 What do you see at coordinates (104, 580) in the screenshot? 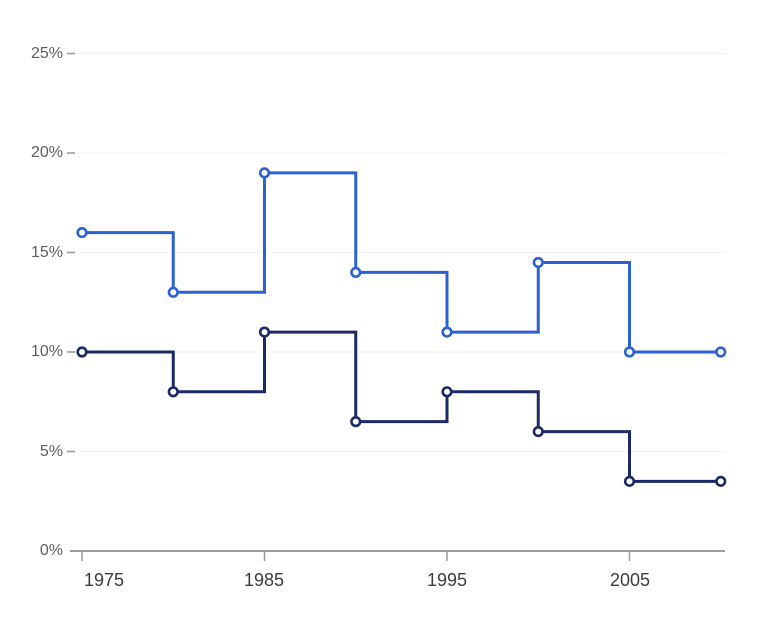
I see `x-axis-tick-label-1975: 1975` at bounding box center [104, 580].